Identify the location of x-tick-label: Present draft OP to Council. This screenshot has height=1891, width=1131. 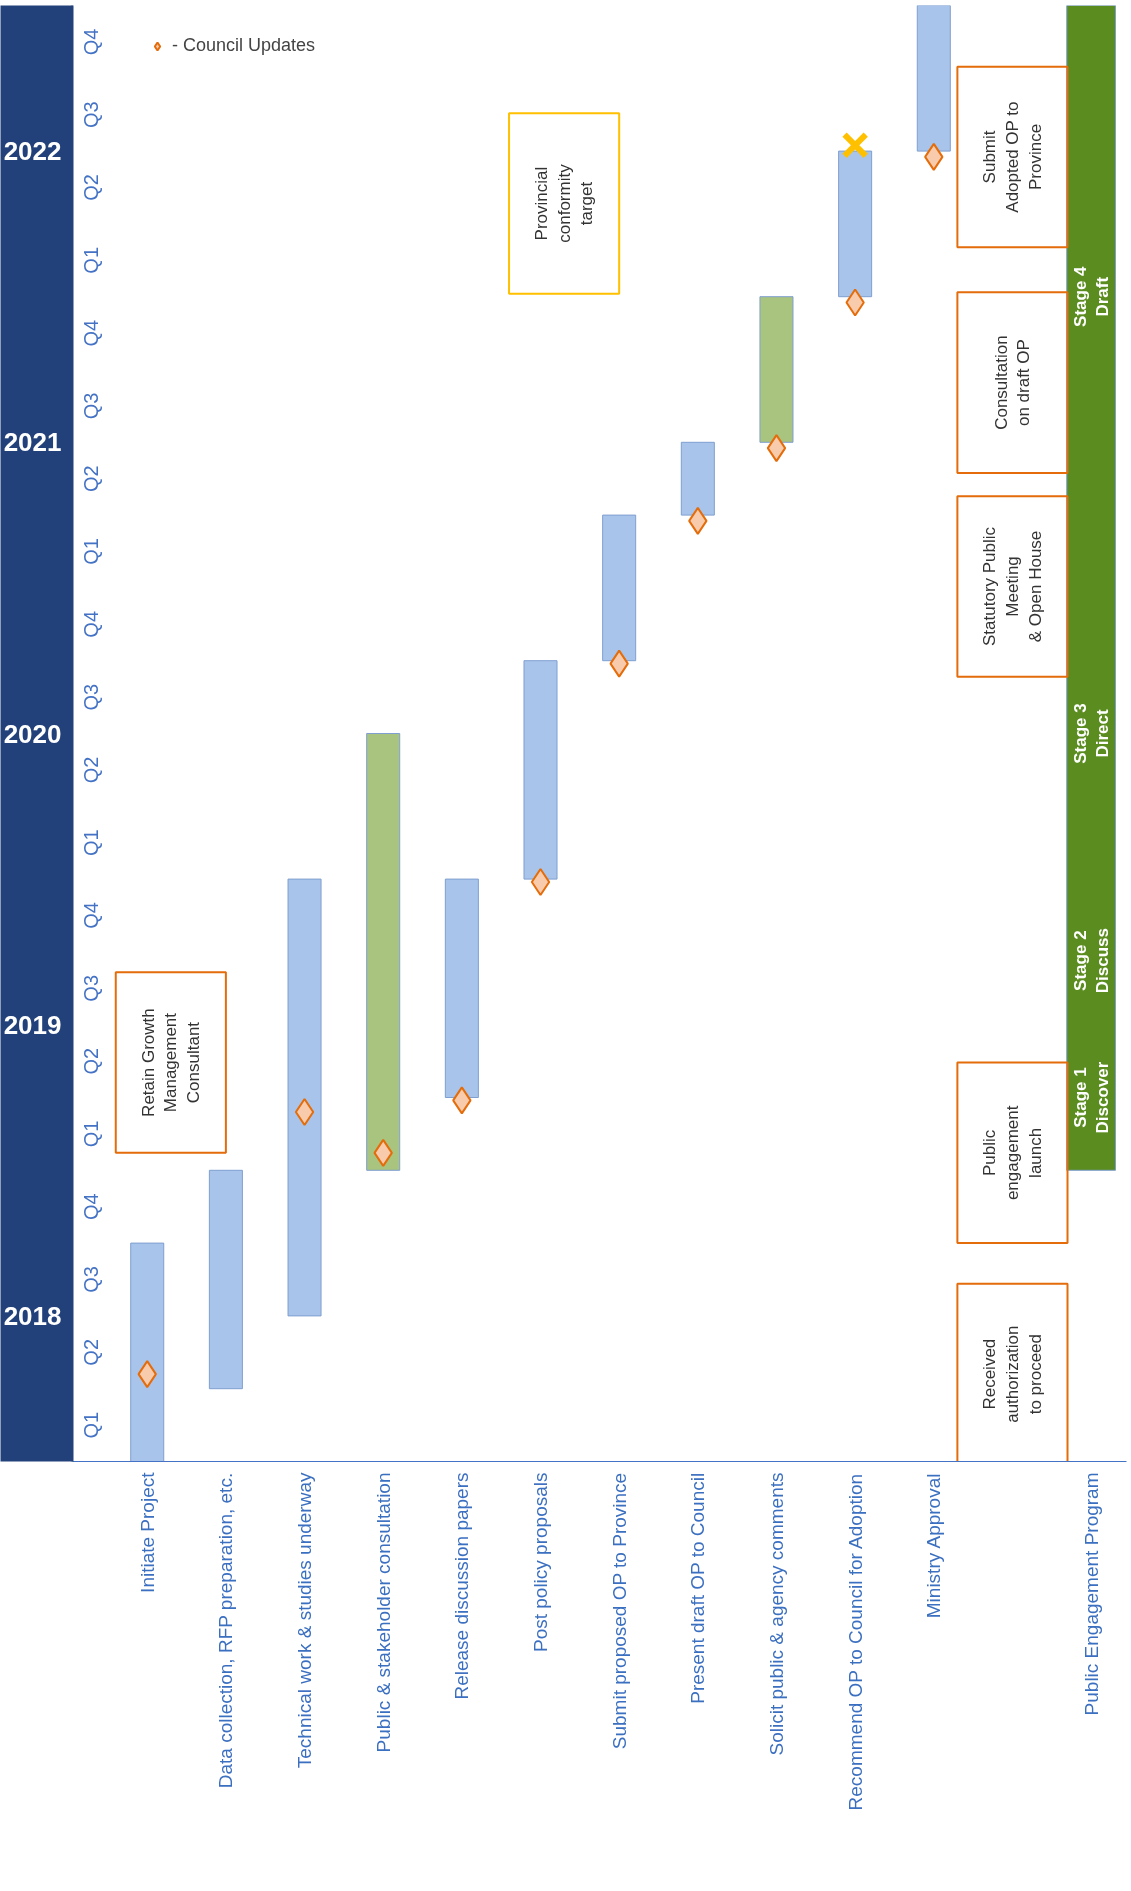
(698, 1588).